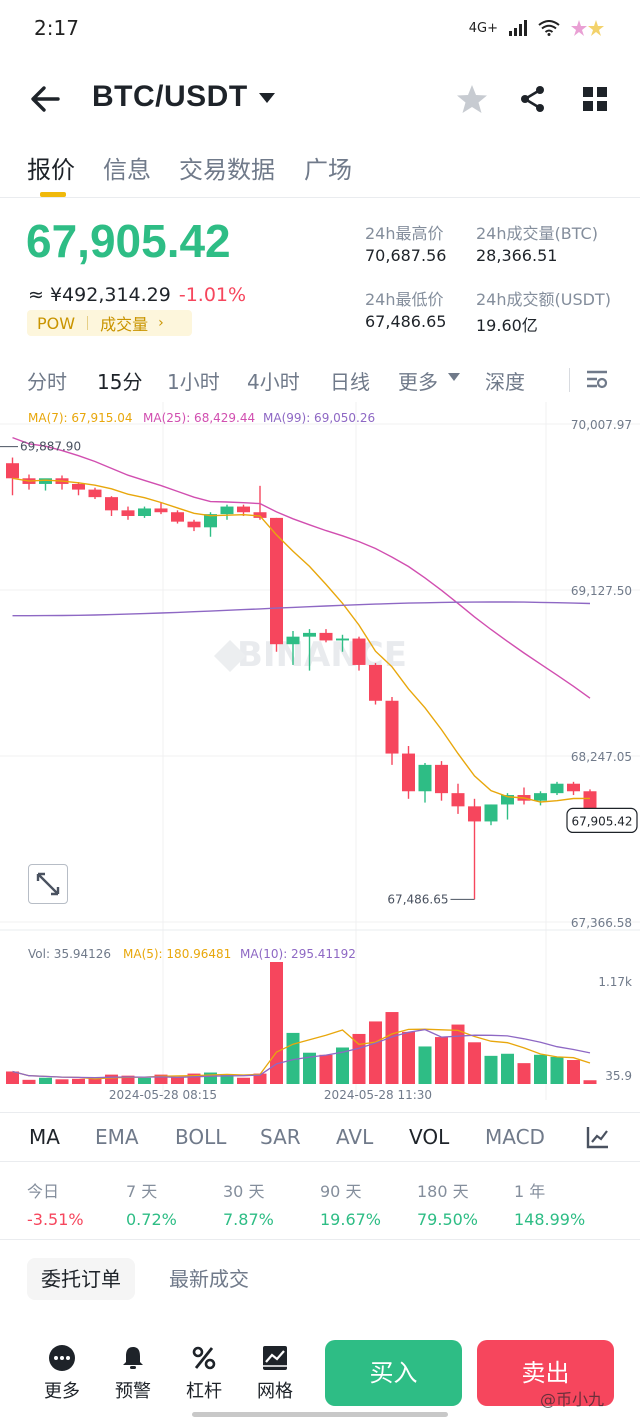 The image size is (640, 1422). Describe the element at coordinates (320, 1376) in the screenshot. I see `bottom-bar: 更多 预警 杠杆 网格 买入 卖出 @币小九` at that location.